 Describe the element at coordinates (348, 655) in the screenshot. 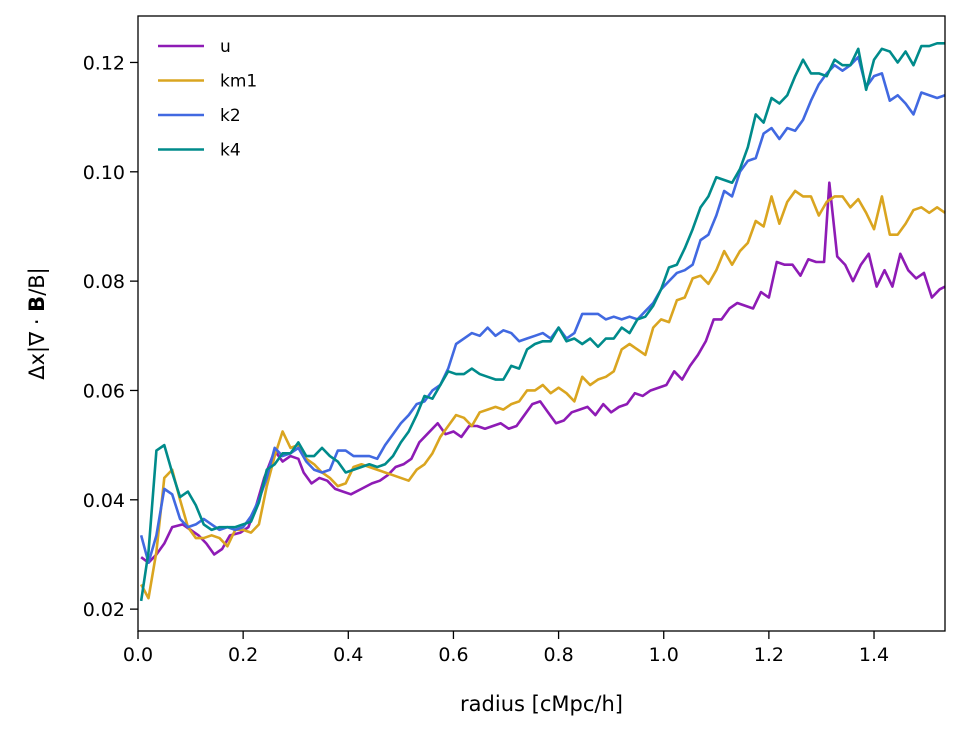

I see `x-tick-label: 0.4` at that location.